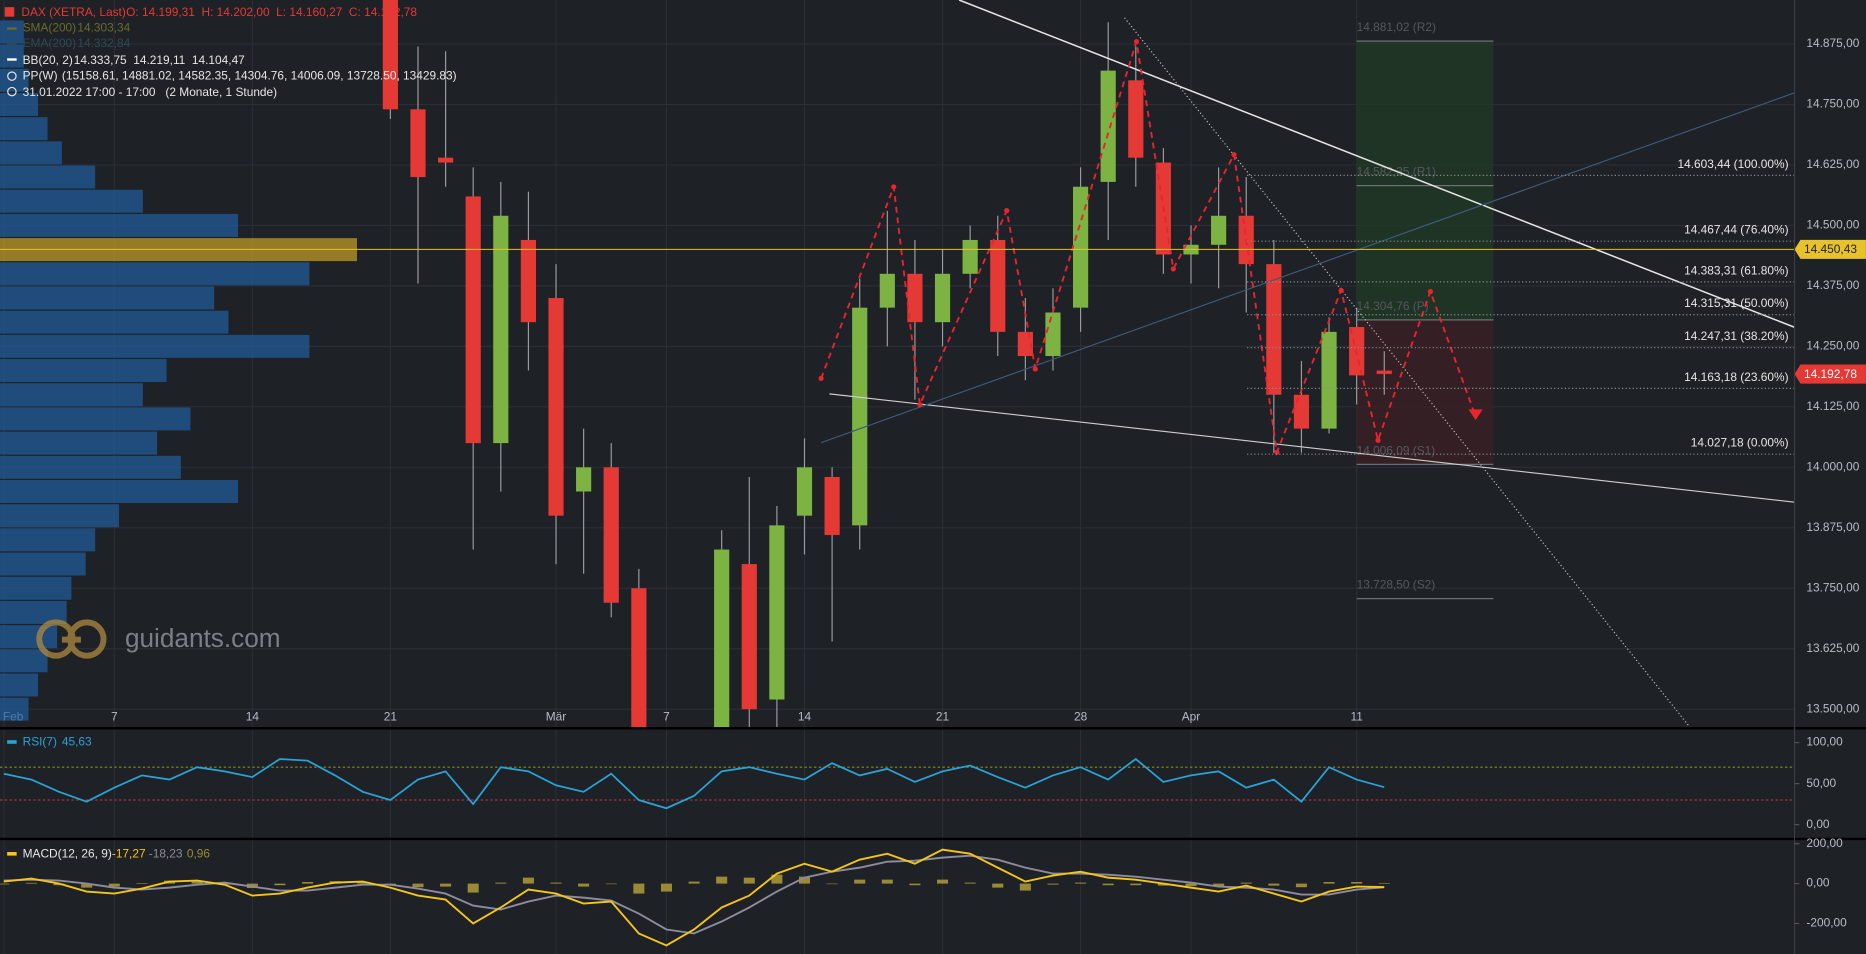 The height and width of the screenshot is (954, 1866). What do you see at coordinates (73, 12) in the screenshot?
I see `instrument: DAX (XETRA, Last)` at bounding box center [73, 12].